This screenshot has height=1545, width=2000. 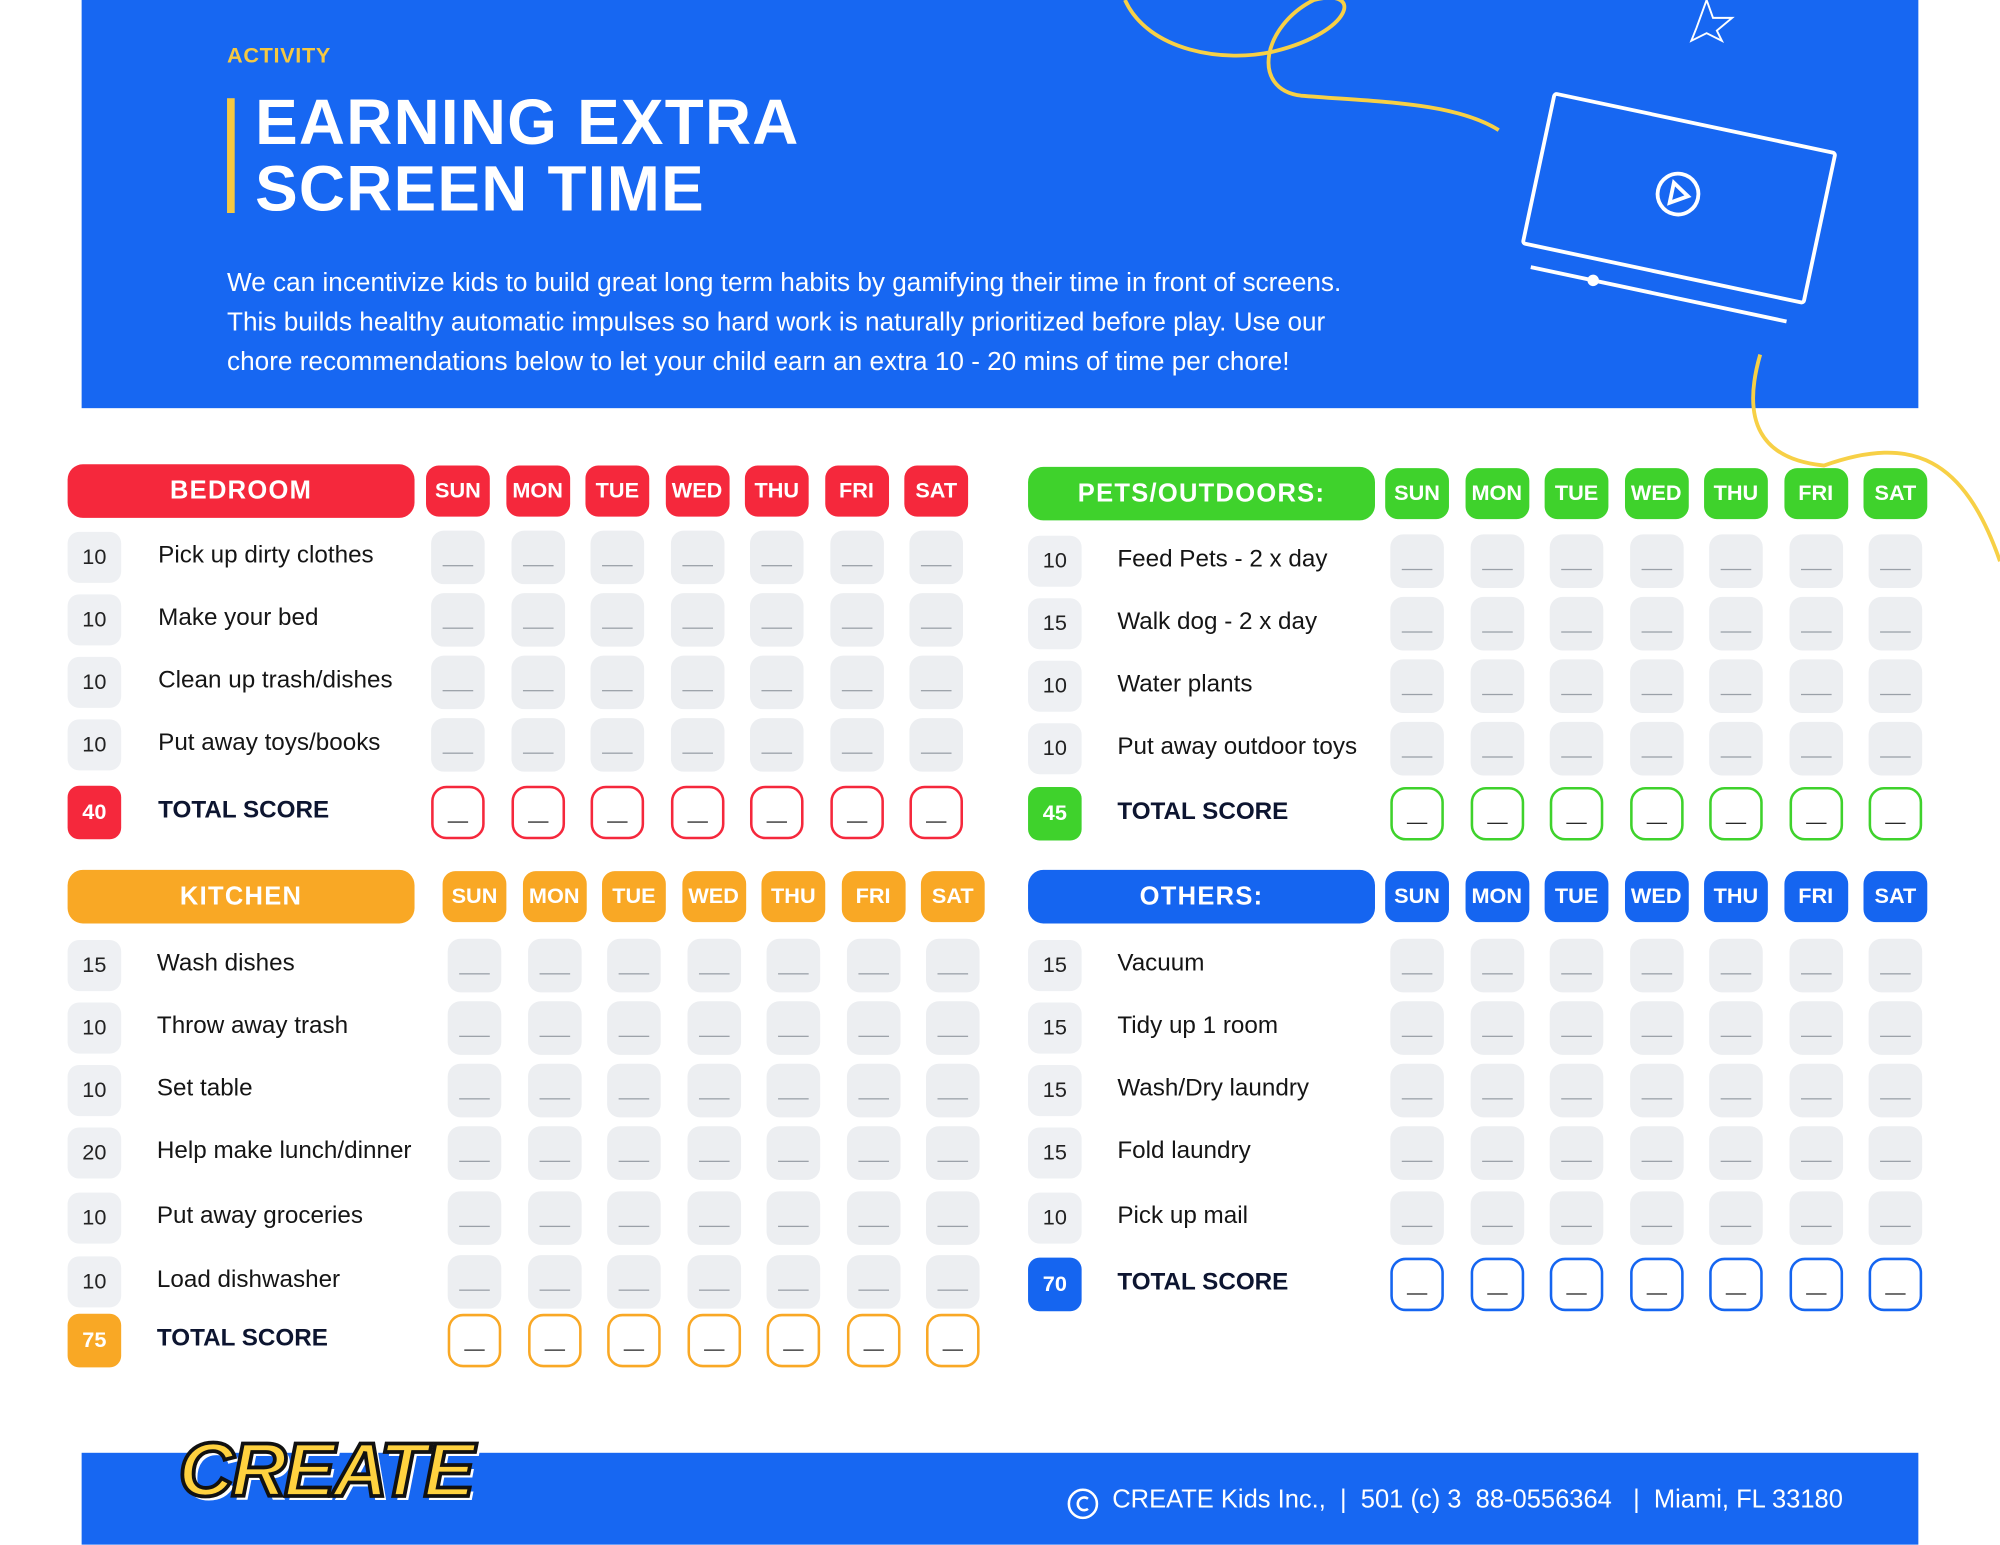 I want to click on day-header: THU, so click(x=776, y=491).